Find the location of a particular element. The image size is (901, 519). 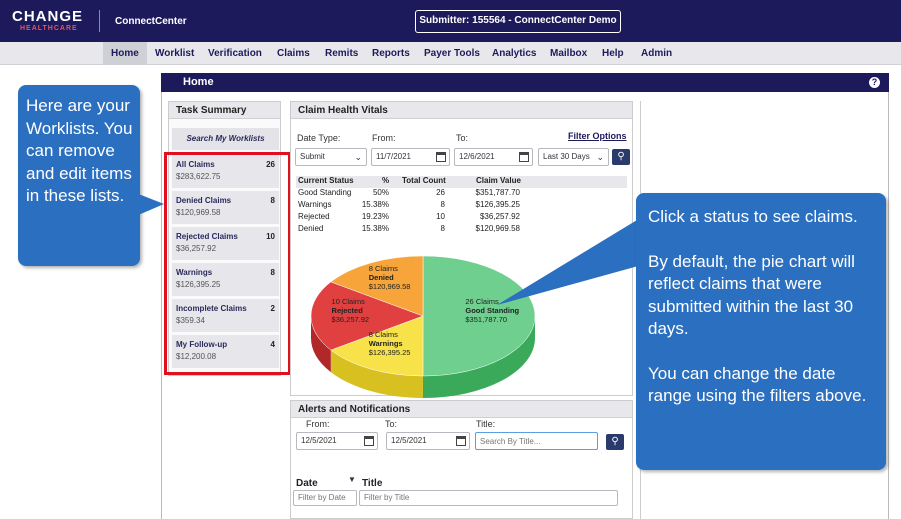

pie-slice-warnings is located at coordinates (377, 346).